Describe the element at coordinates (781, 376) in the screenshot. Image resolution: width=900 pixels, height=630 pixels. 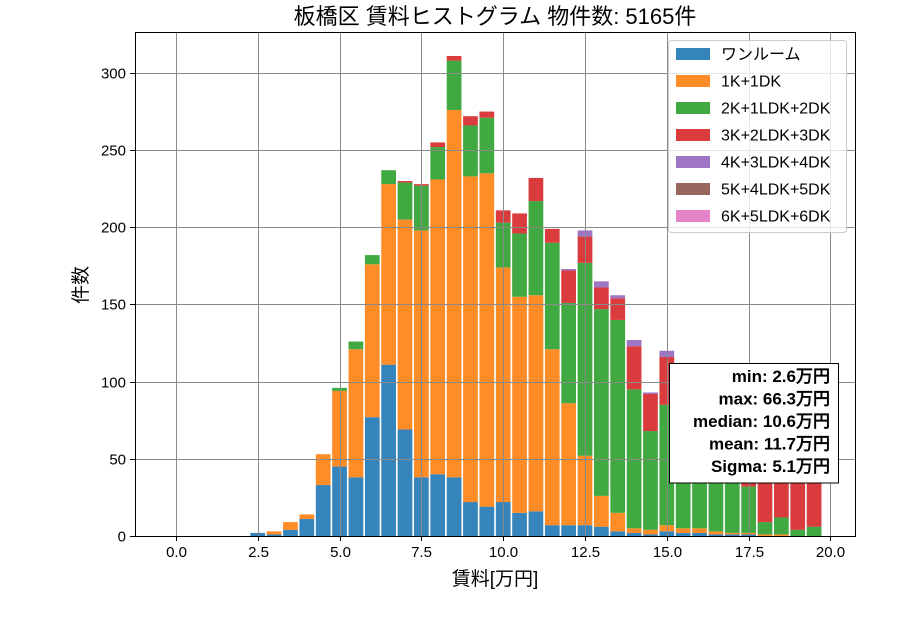
I see `stats-min: min: 2.6万円` at that location.